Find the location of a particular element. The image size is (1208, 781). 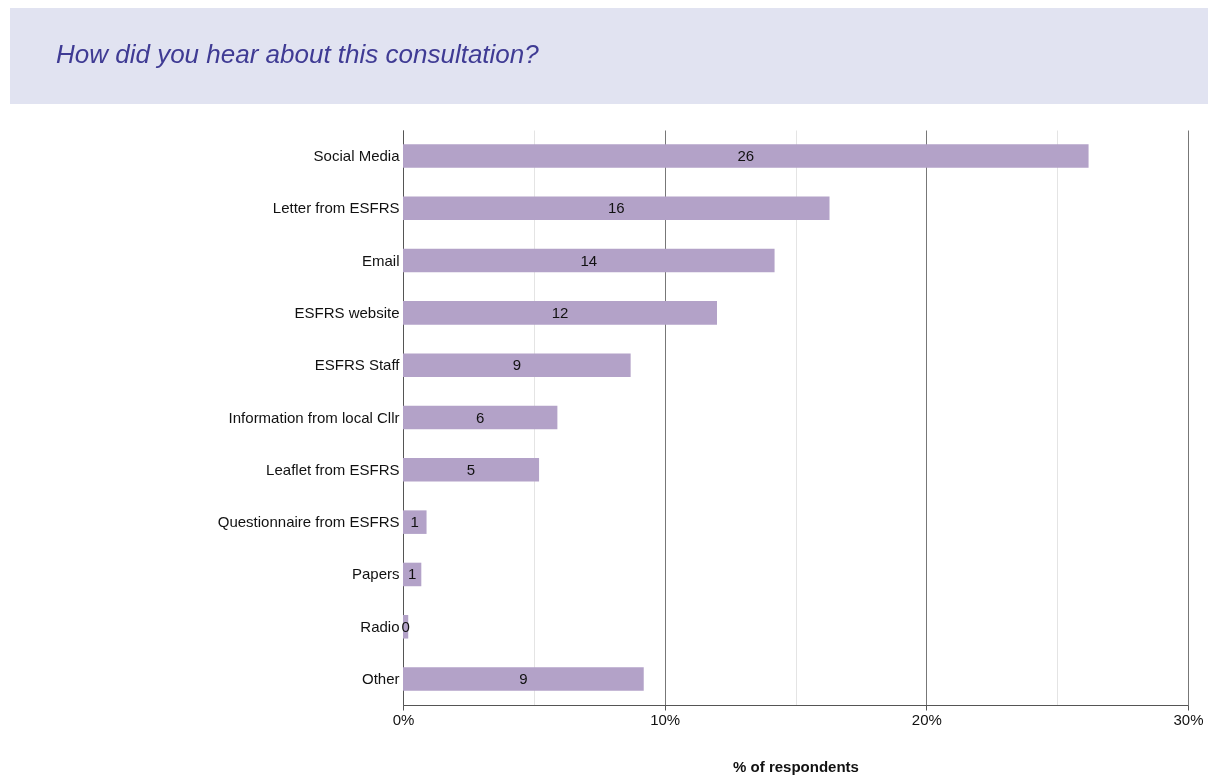

data-label: 16 is located at coordinates (616, 208).